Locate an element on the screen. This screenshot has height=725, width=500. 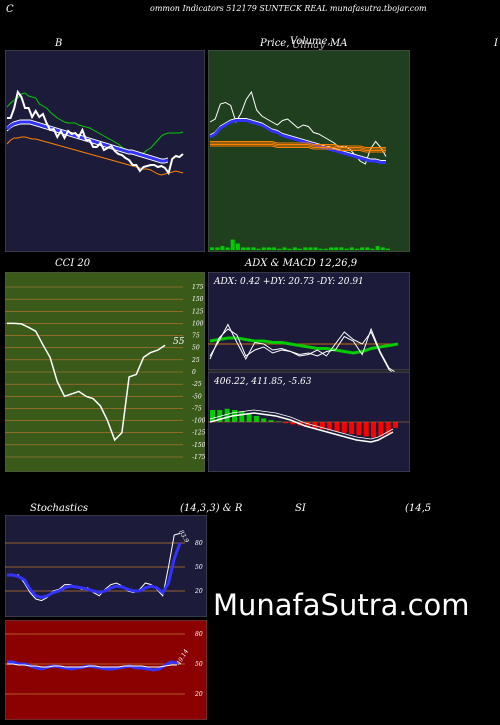
bollinger-background is located at coordinates (105, 151).